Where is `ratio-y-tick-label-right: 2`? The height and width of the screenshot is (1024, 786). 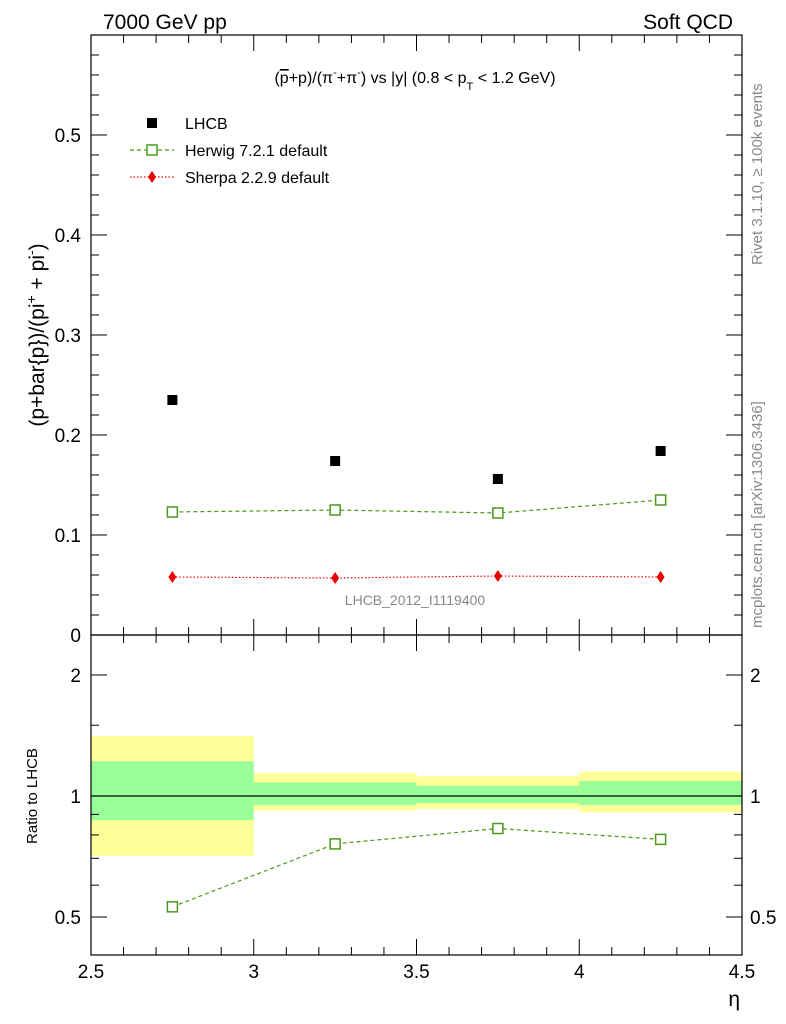 ratio-y-tick-label-right: 2 is located at coordinates (755, 676).